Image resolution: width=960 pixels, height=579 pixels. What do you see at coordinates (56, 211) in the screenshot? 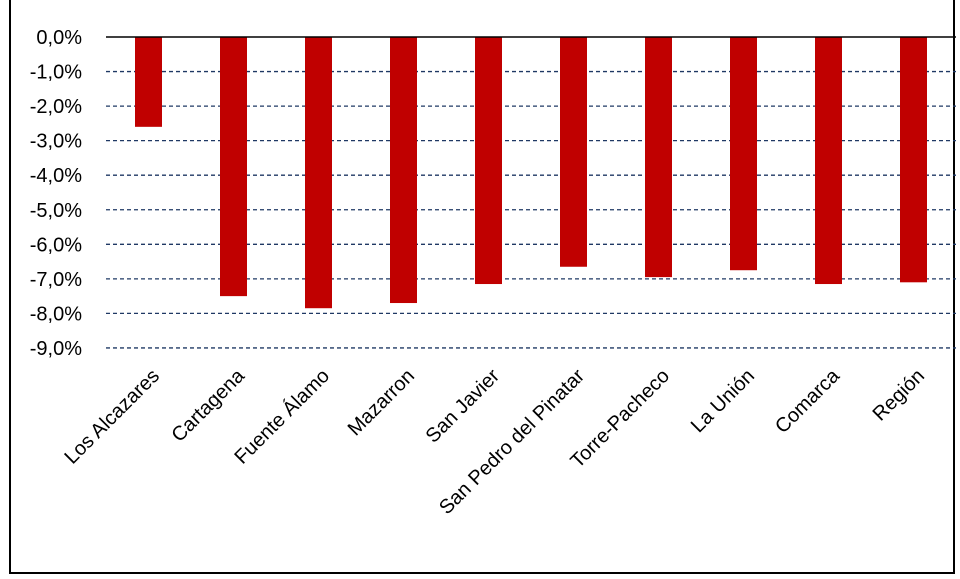
I see `y-tick-label: -5,0%` at bounding box center [56, 211].